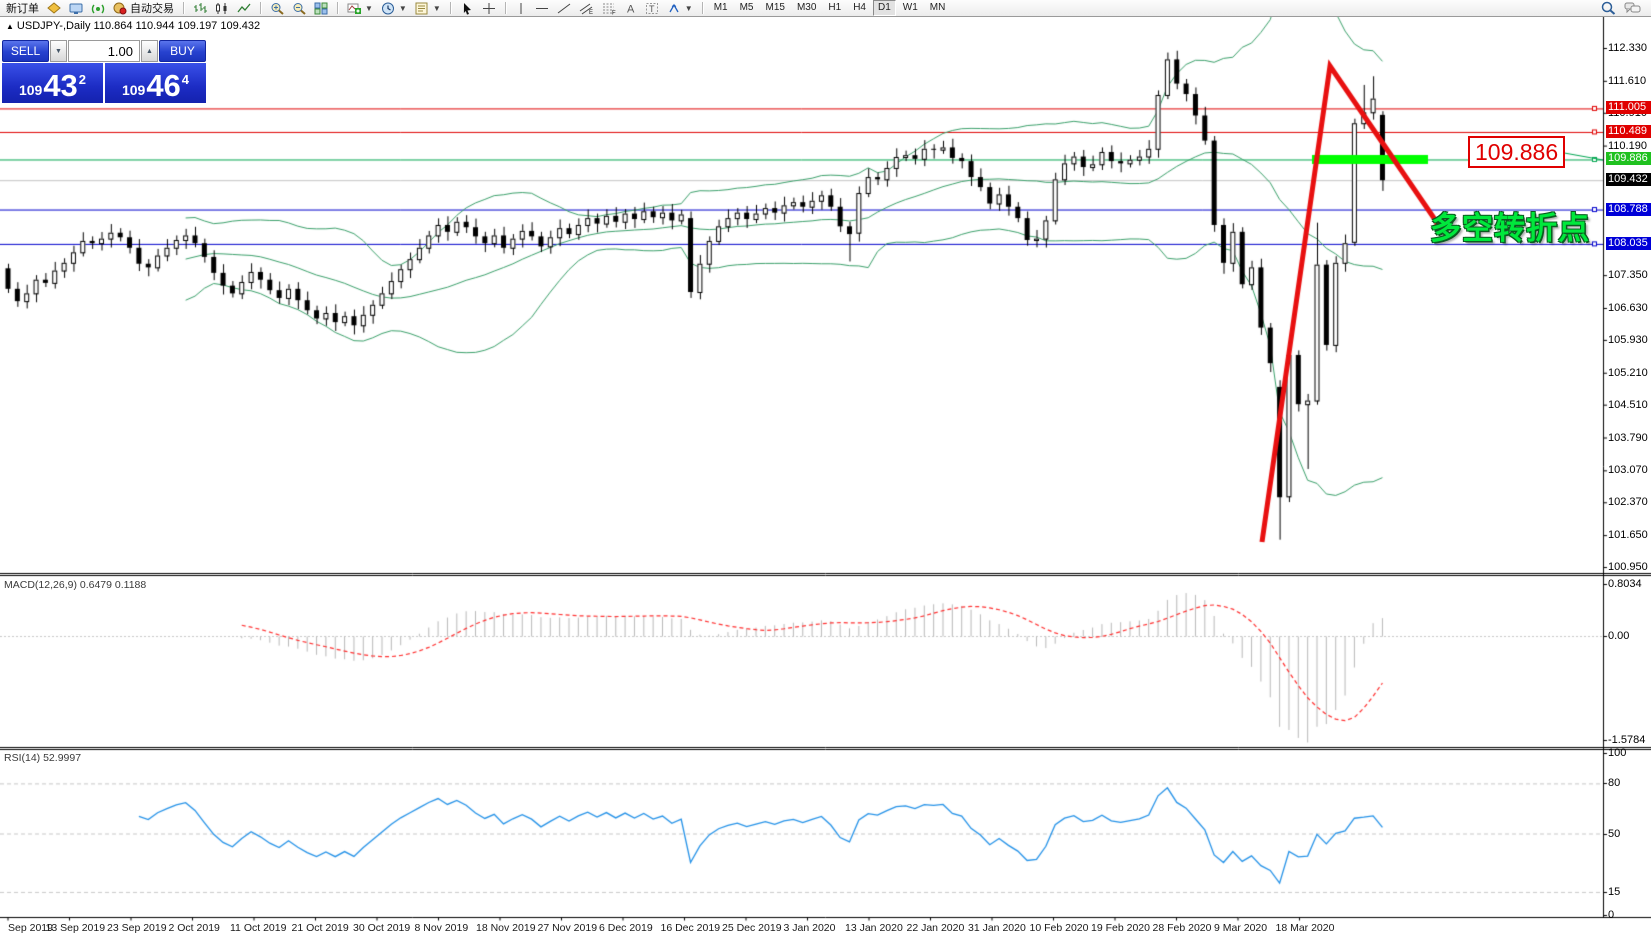 This screenshot has width=1651, height=940. I want to click on timeframe-group: M1 M5 M15 M30 H1 H4 D1 W1 MN, so click(830, 8).